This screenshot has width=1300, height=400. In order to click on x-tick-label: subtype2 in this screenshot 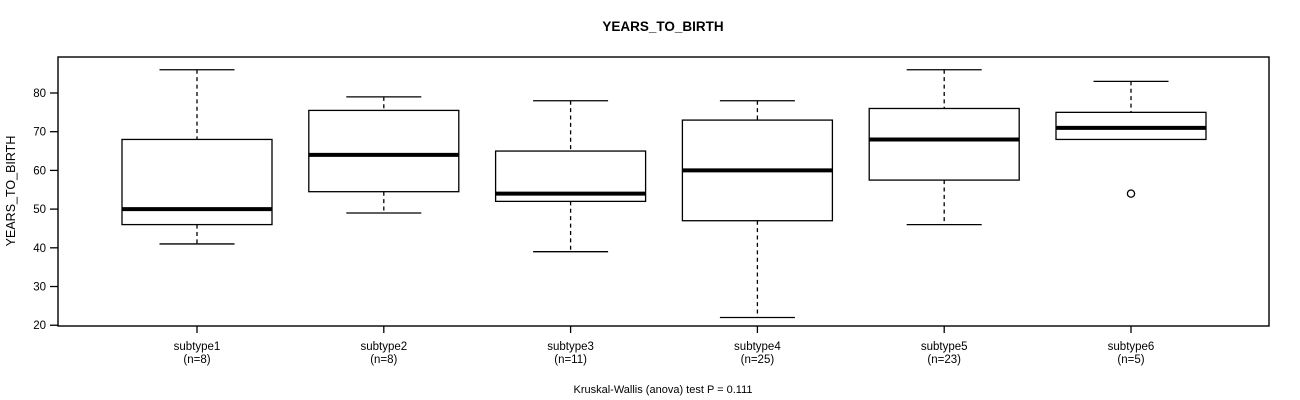, I will do `click(383, 347)`.